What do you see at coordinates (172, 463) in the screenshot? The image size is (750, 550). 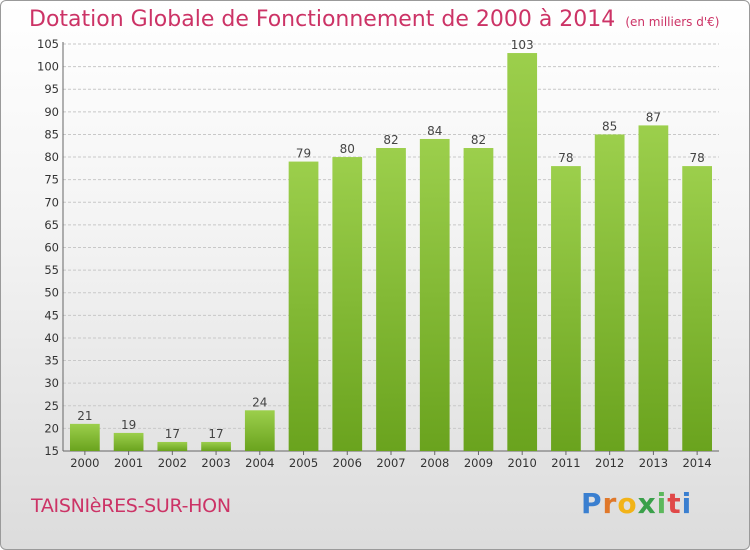 I see `x-tick-label: 2002` at bounding box center [172, 463].